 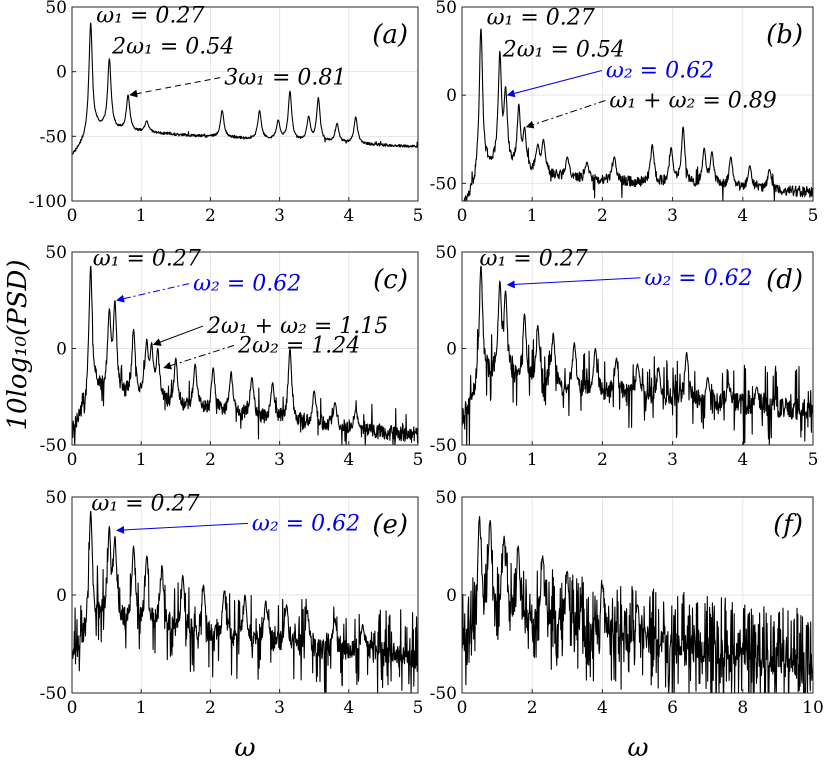 What do you see at coordinates (247, 284) in the screenshot?
I see `panel-c-annotation: ω₂ = 0.62` at bounding box center [247, 284].